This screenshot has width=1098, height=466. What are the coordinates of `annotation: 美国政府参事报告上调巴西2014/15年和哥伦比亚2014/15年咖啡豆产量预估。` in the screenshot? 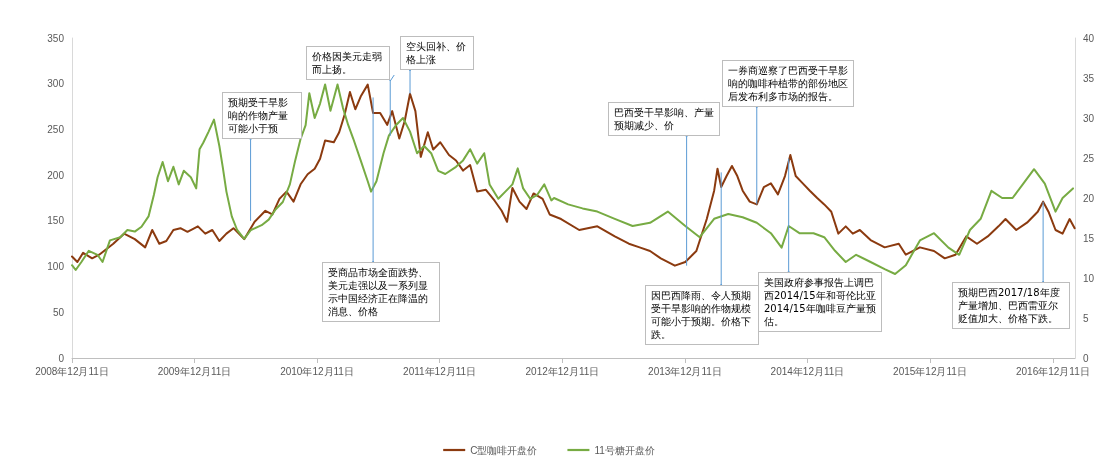 It's located at (820, 302).